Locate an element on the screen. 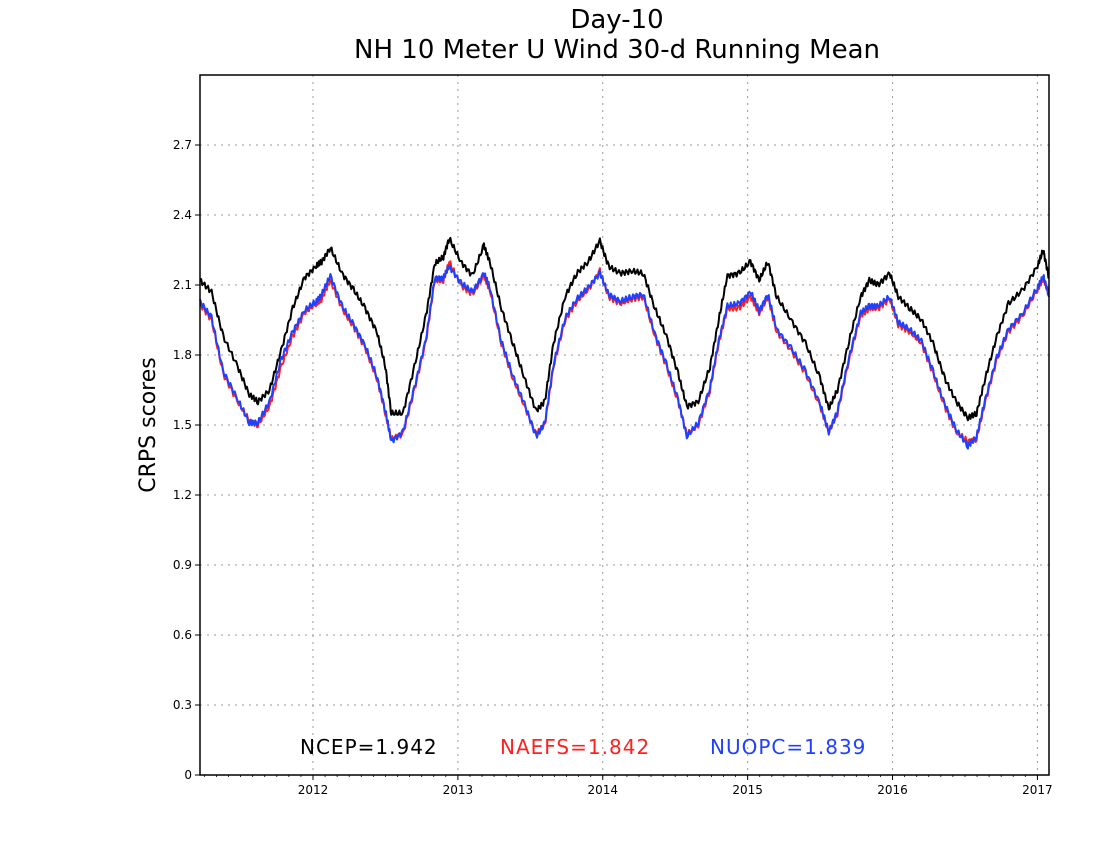  x-tick-label: 2014 is located at coordinates (602, 790).